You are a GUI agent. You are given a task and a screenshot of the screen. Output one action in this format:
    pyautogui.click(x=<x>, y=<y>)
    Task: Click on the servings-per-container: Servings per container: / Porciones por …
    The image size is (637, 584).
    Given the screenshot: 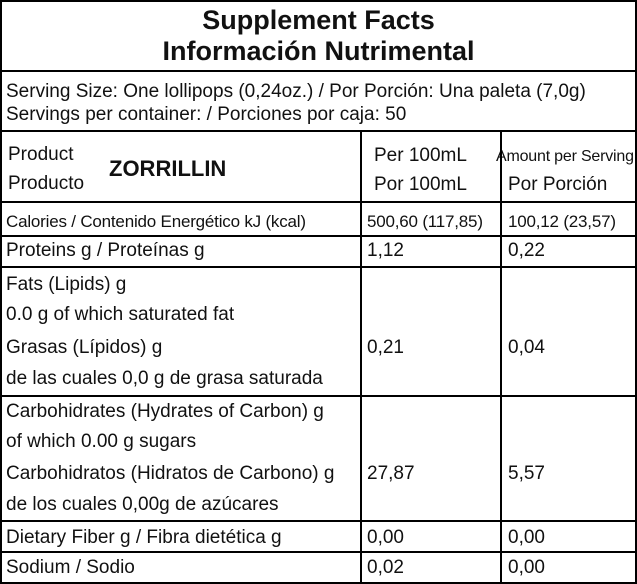 What is the action you would take?
    pyautogui.click(x=206, y=114)
    